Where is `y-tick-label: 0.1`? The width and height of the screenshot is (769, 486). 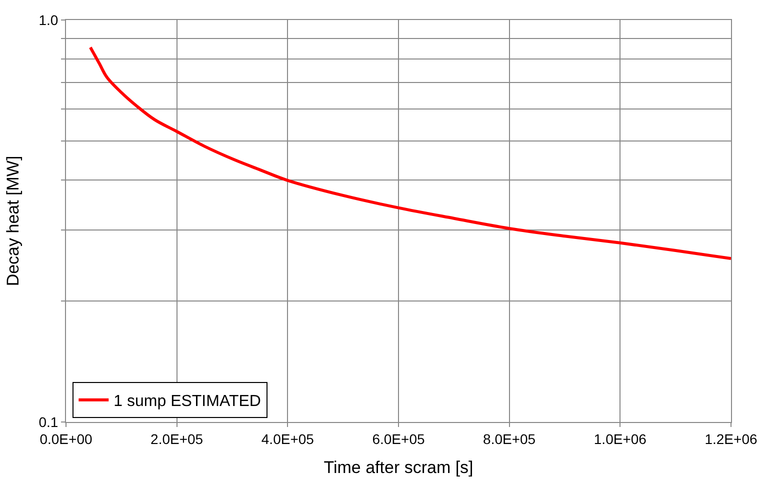 y-tick-label: 0.1 is located at coordinates (48, 422).